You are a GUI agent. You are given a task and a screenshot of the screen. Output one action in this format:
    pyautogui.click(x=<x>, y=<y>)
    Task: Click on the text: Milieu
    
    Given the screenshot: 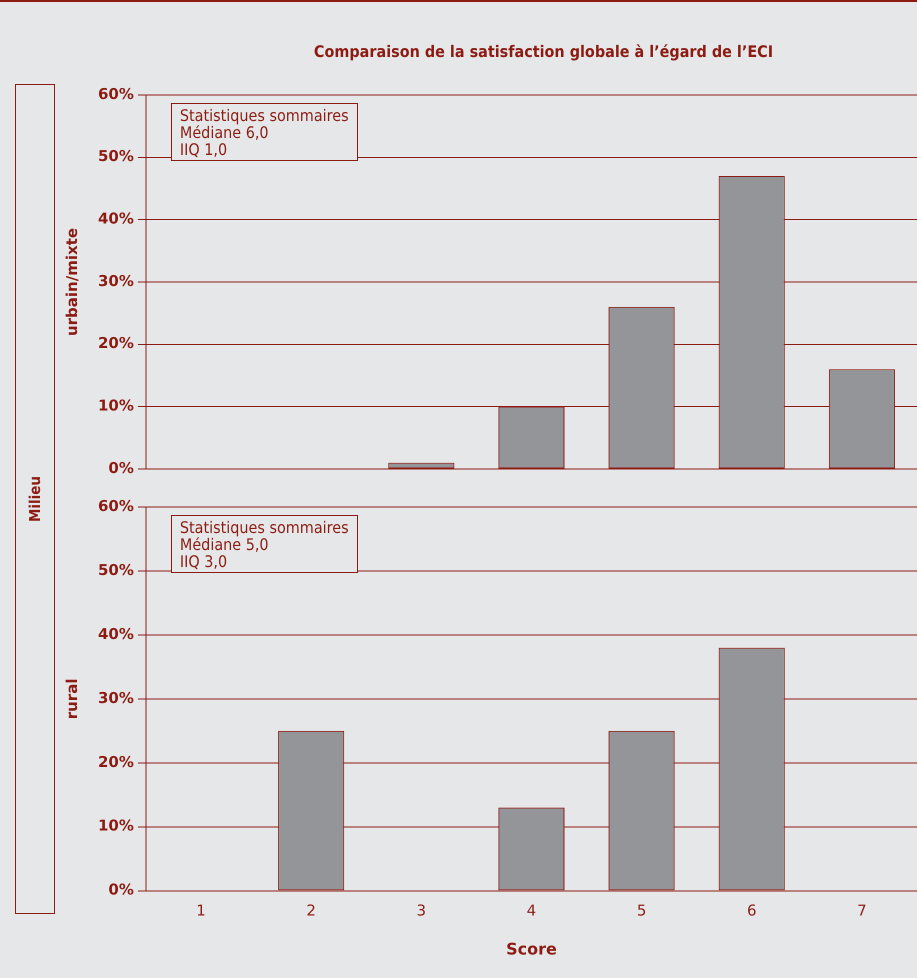 What is the action you would take?
    pyautogui.click(x=35, y=499)
    